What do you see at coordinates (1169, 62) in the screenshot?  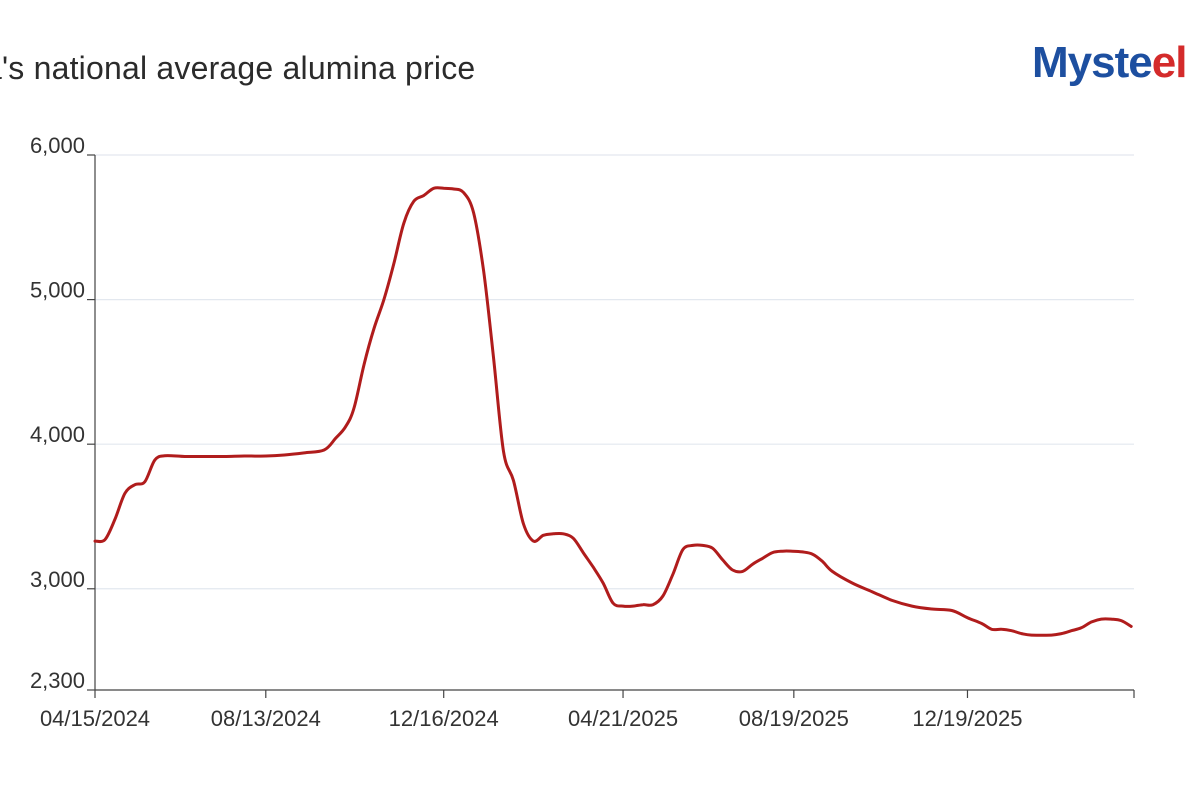 I see `brand-name-accent: el` at bounding box center [1169, 62].